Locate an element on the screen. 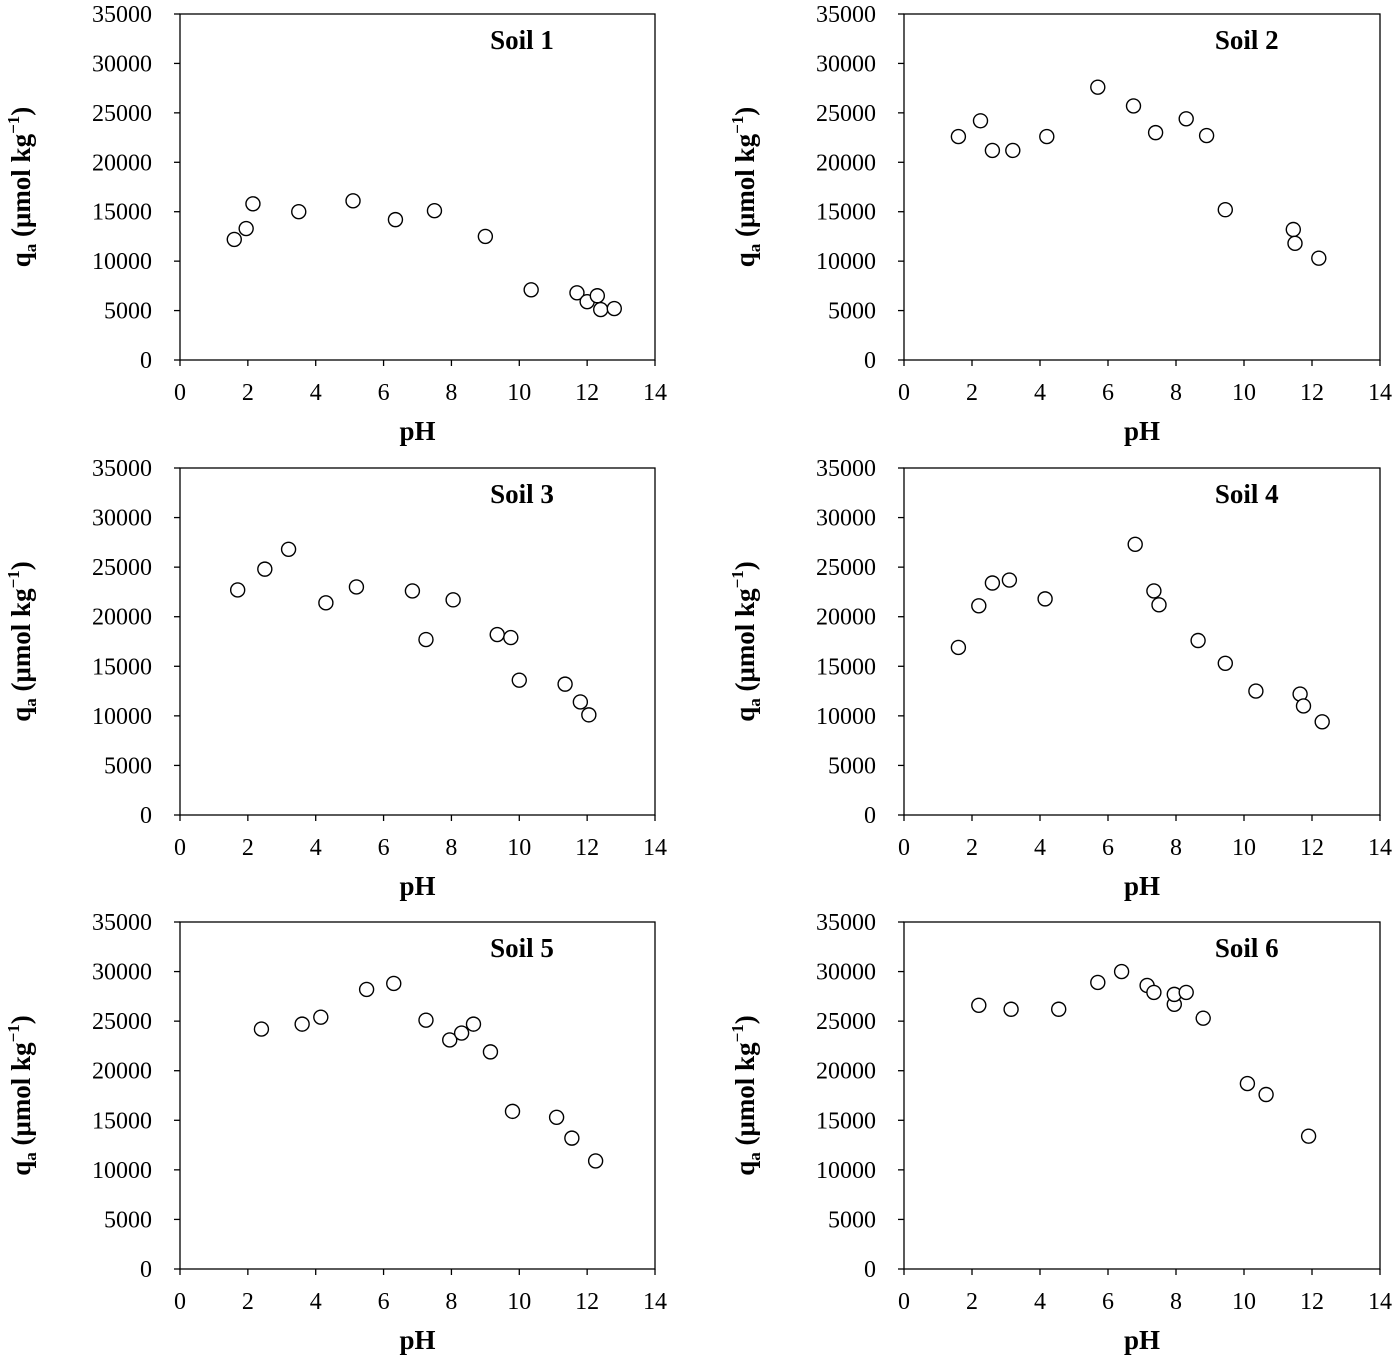 Image resolution: width=1400 pixels, height=1365 pixels. x-tick-label: 0 is located at coordinates (904, 1302).